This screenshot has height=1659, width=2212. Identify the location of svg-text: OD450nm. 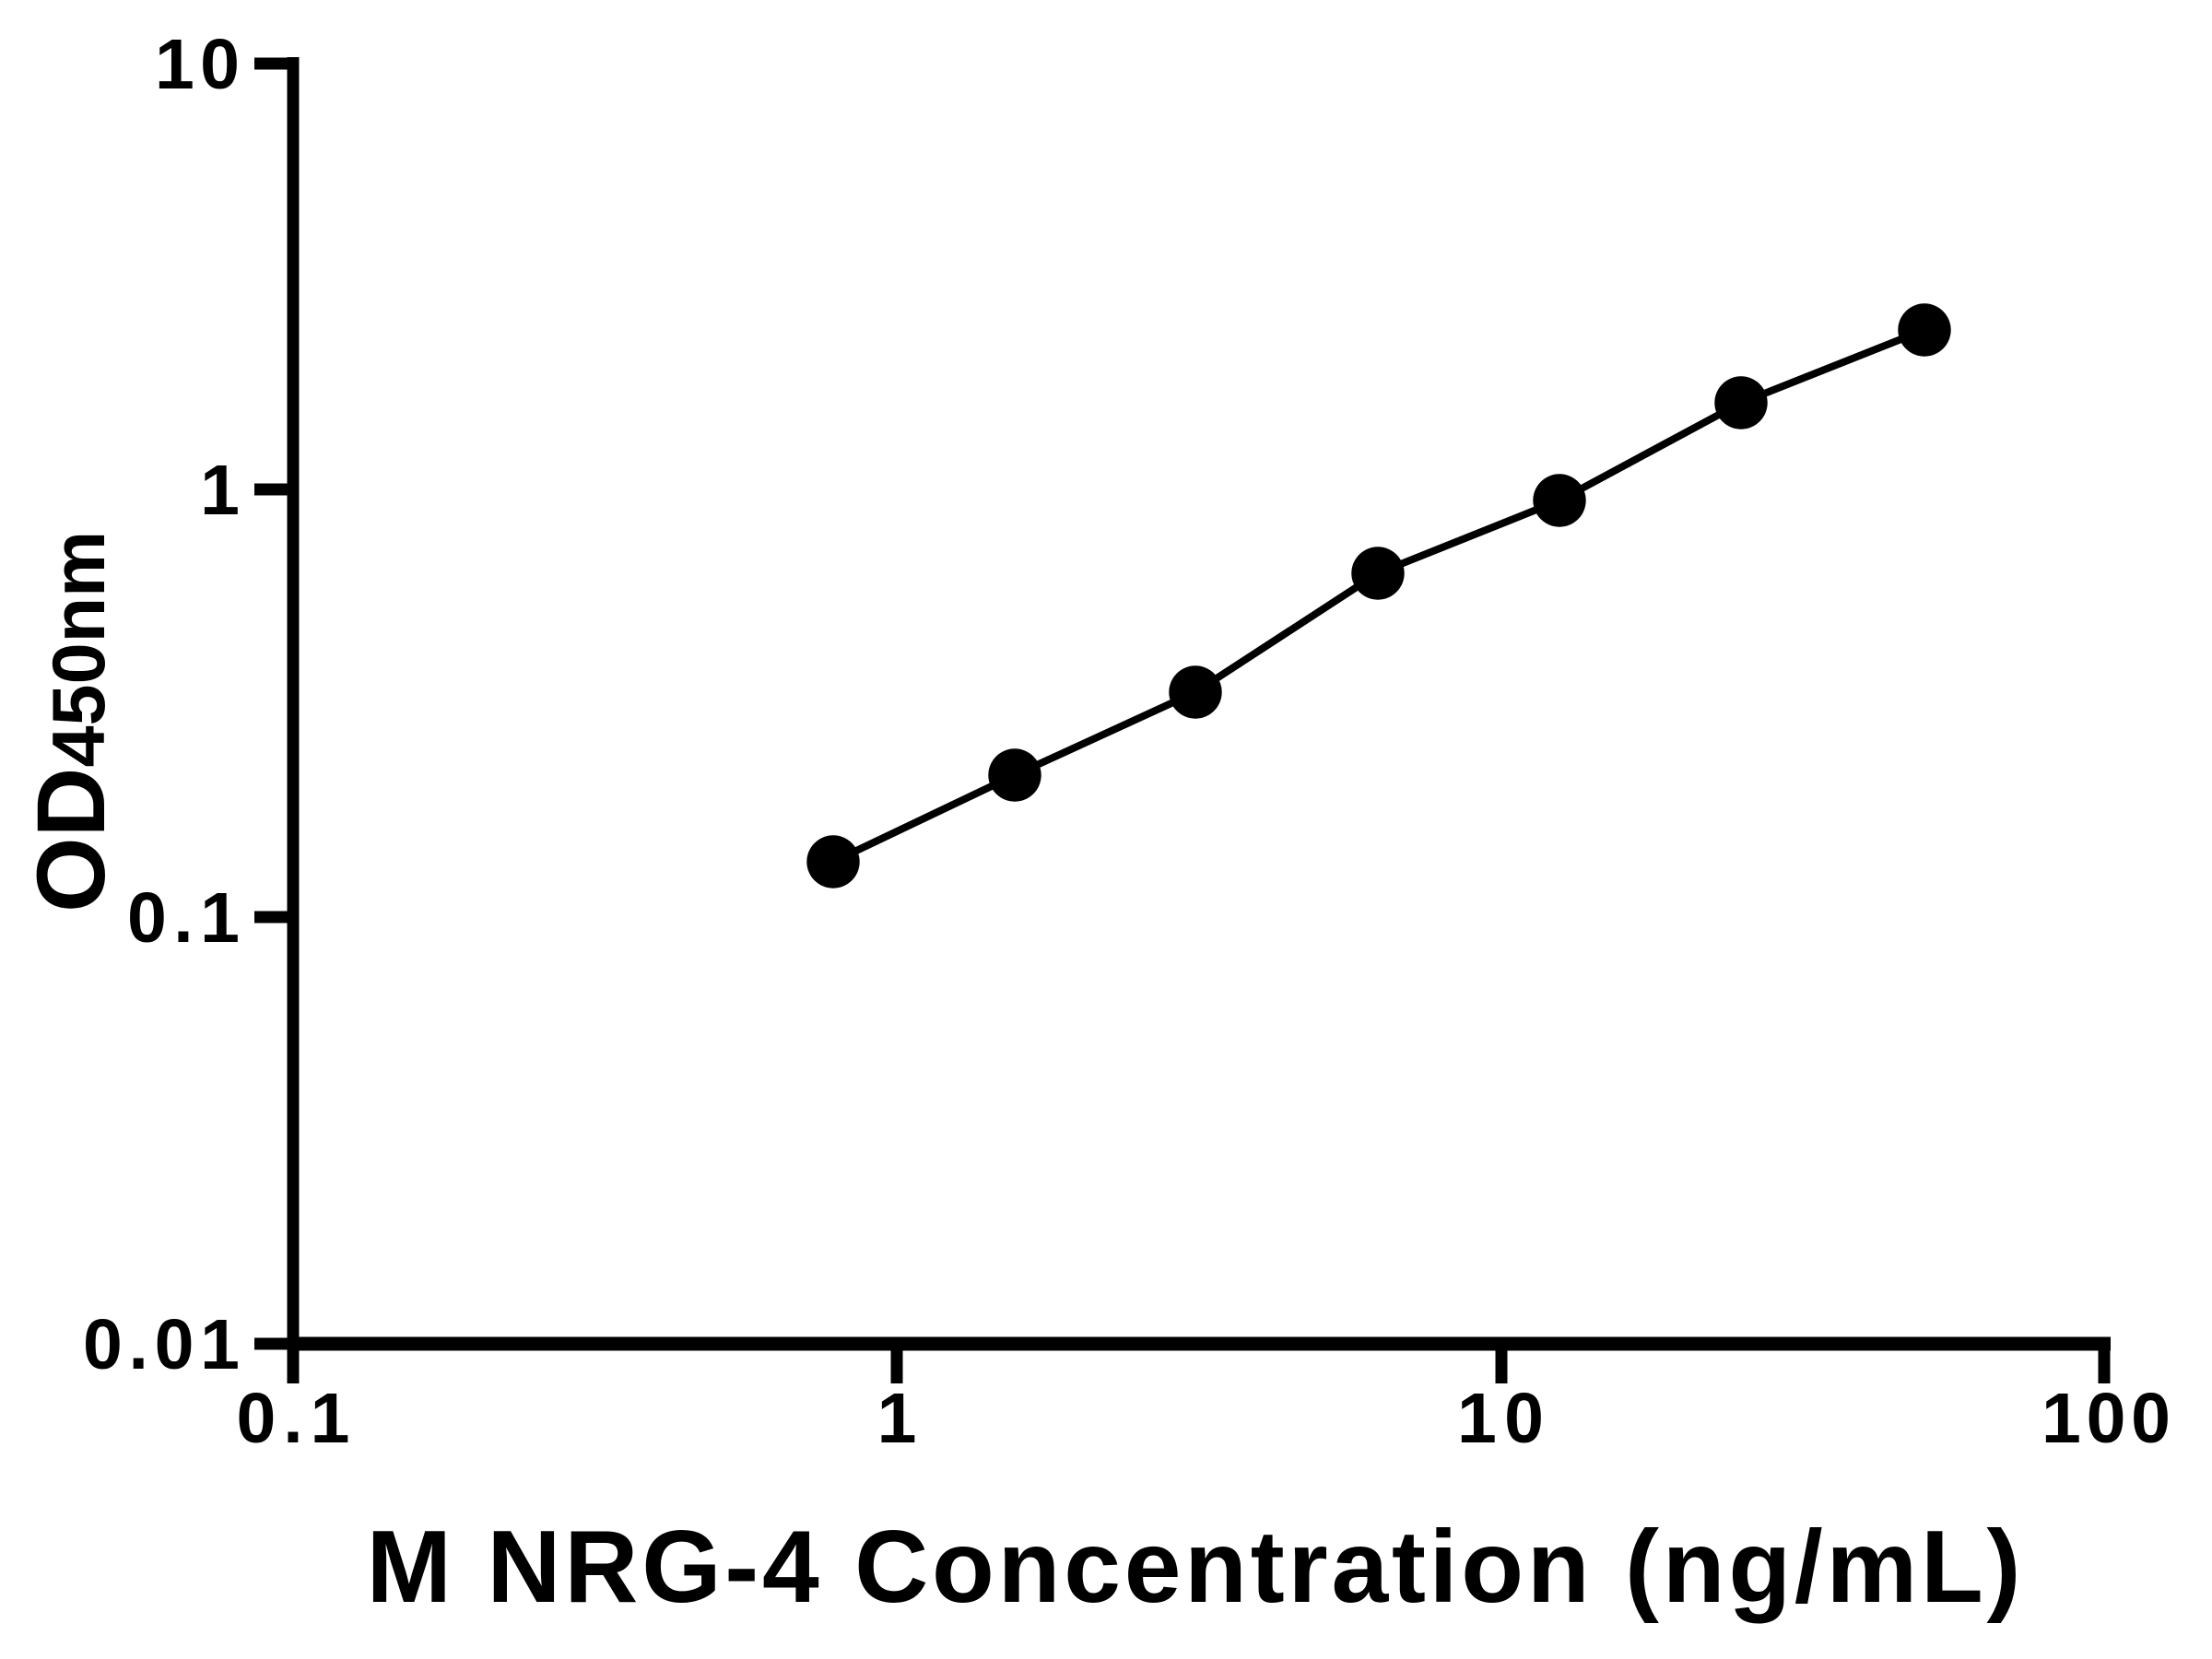
(71, 721).